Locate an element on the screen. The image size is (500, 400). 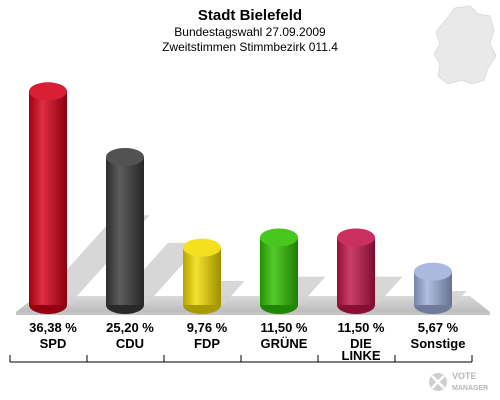
chart-subtitle-2: Zweitstimmen Stimmbezirk 011.4 is located at coordinates (250, 47).